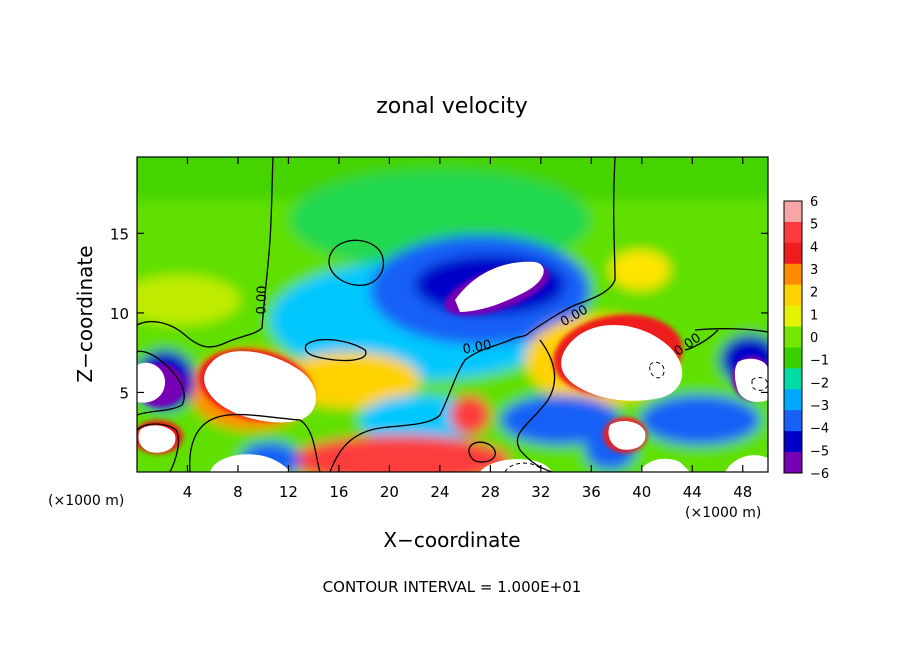  I want to click on colorbar-tick-label: −3, so click(819, 406).